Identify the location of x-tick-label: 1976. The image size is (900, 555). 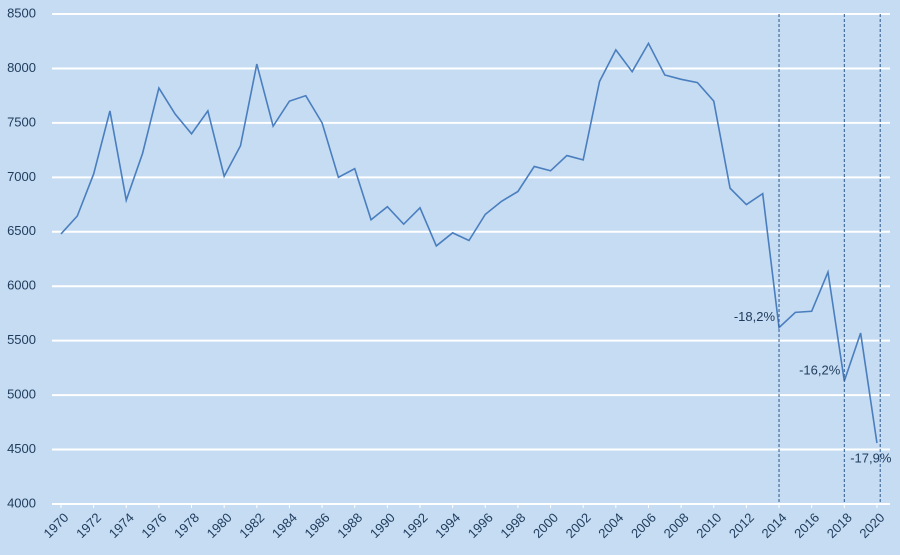
(153, 525).